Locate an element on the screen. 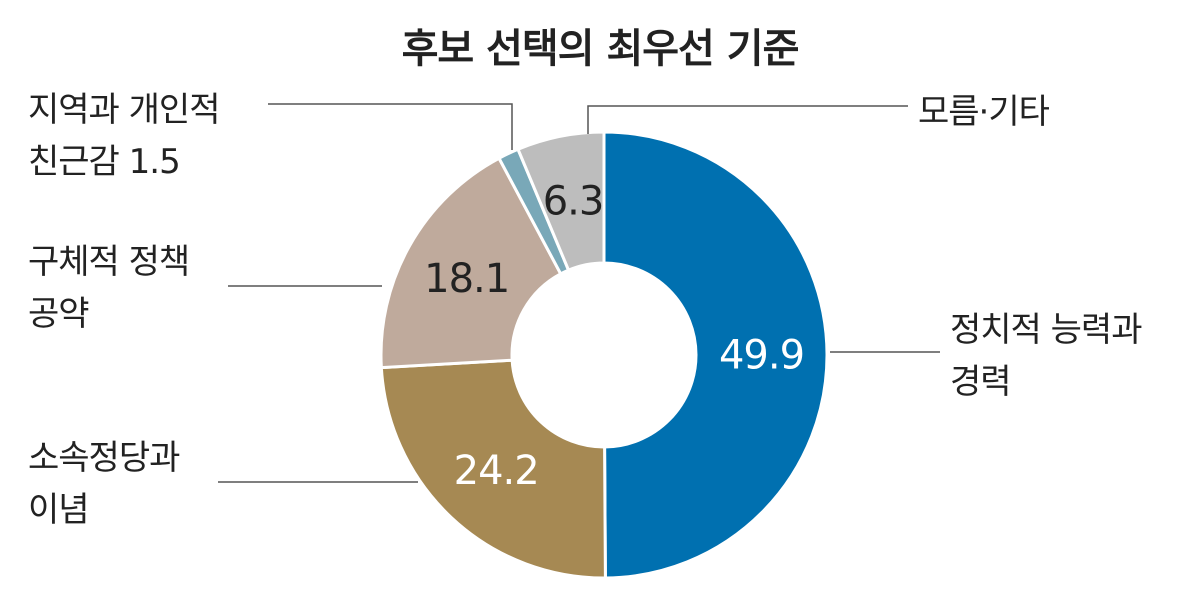 The width and height of the screenshot is (1200, 602). value-label-dont-know-other: 6.3 is located at coordinates (573, 202).